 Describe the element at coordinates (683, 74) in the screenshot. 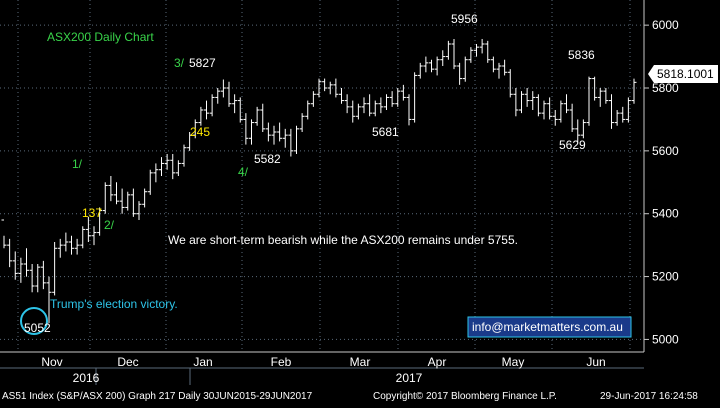

I see `last-price-tag: 5818.1001` at that location.